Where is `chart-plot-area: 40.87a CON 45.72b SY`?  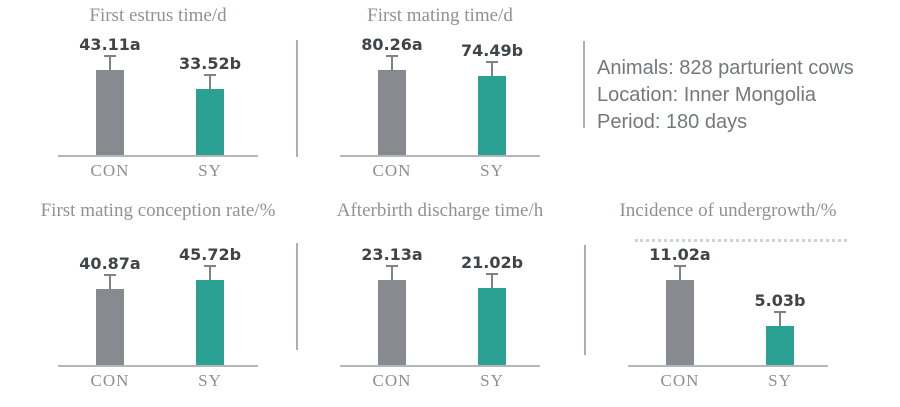
chart-plot-area: 40.87a CON 45.72b SY is located at coordinates (158, 307).